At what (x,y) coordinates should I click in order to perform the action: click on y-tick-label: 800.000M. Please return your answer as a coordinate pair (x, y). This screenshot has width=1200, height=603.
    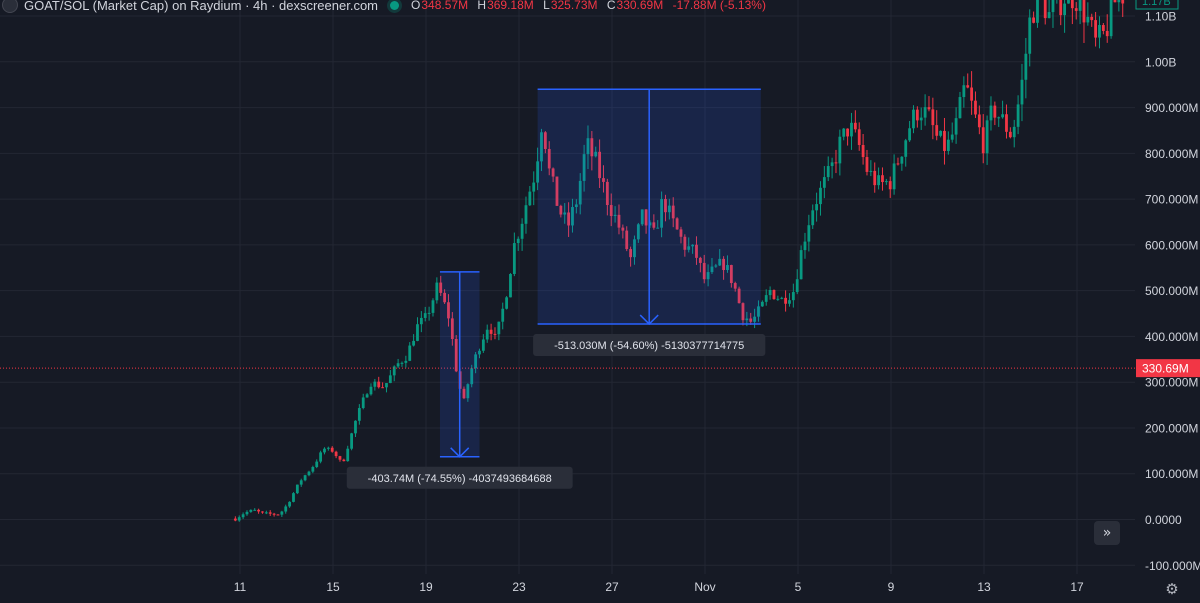
    Looking at the image, I should click on (1171, 154).